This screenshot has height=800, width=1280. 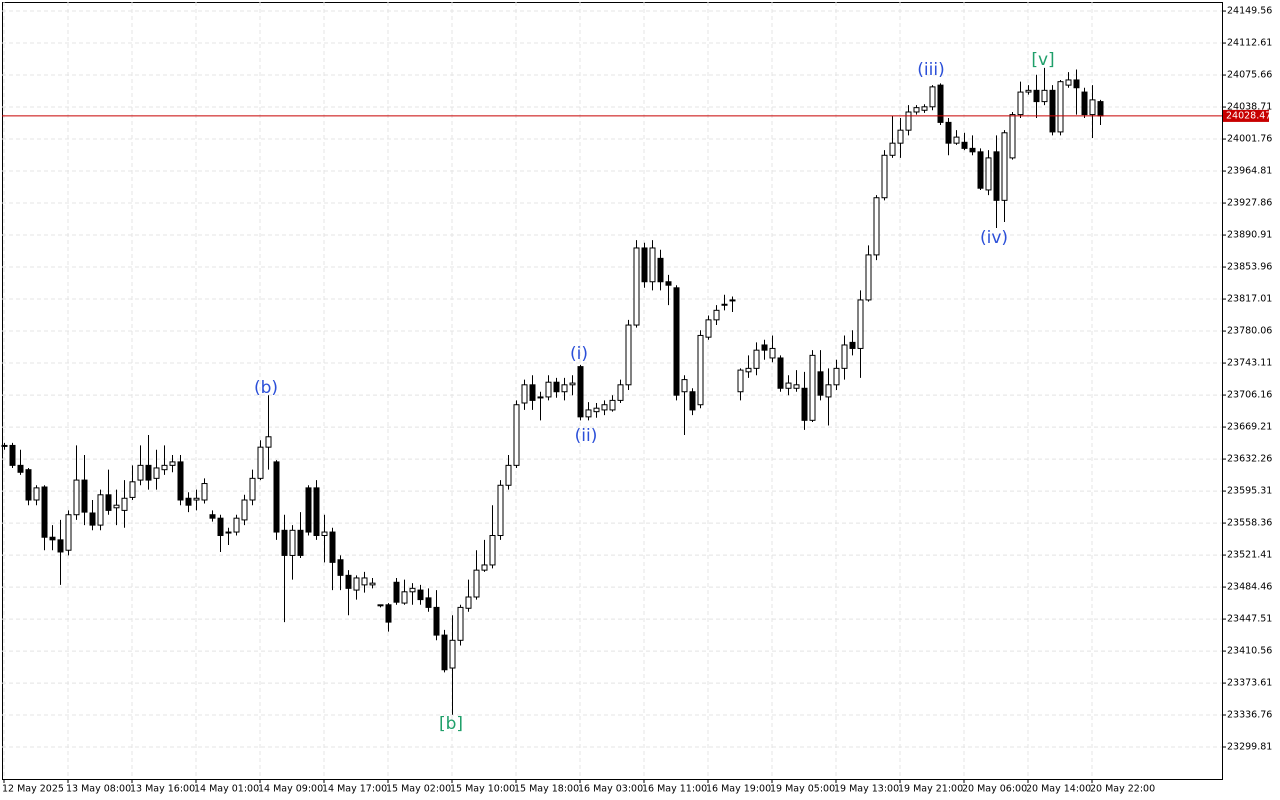 What do you see at coordinates (266, 388) in the screenshot?
I see `wave-label: (b)` at bounding box center [266, 388].